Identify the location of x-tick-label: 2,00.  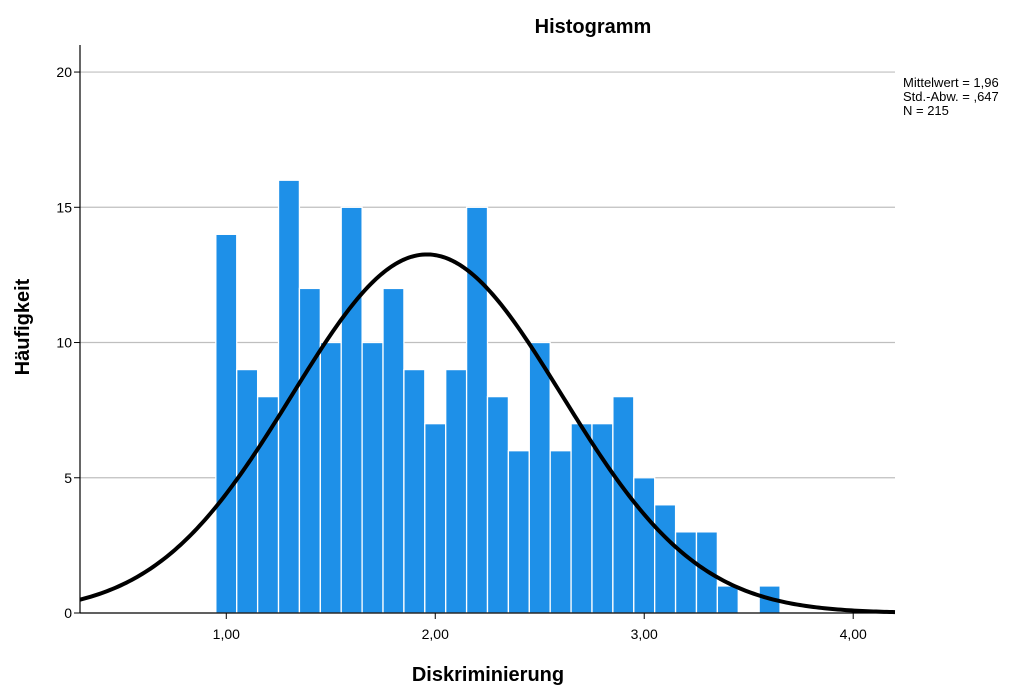
(435, 634).